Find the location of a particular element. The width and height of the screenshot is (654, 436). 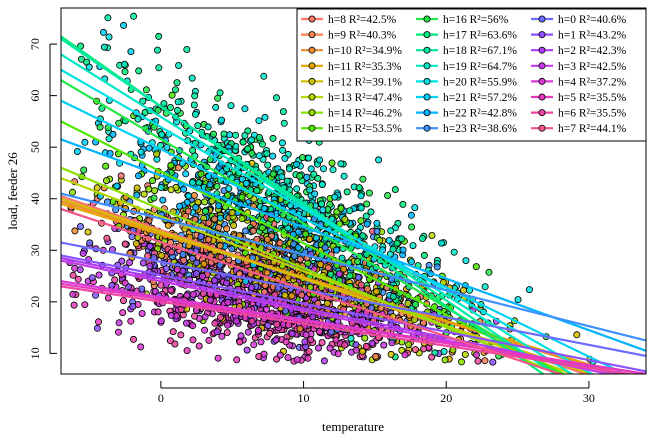

legend-entry: h=10 R²=34.9% is located at coordinates (351, 51).